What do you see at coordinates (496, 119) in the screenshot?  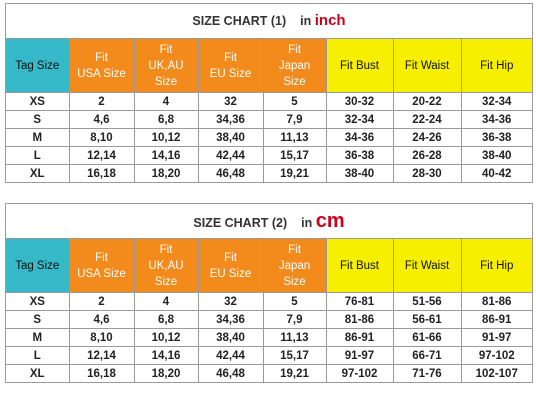 I see `cell-hip: 34-36` at bounding box center [496, 119].